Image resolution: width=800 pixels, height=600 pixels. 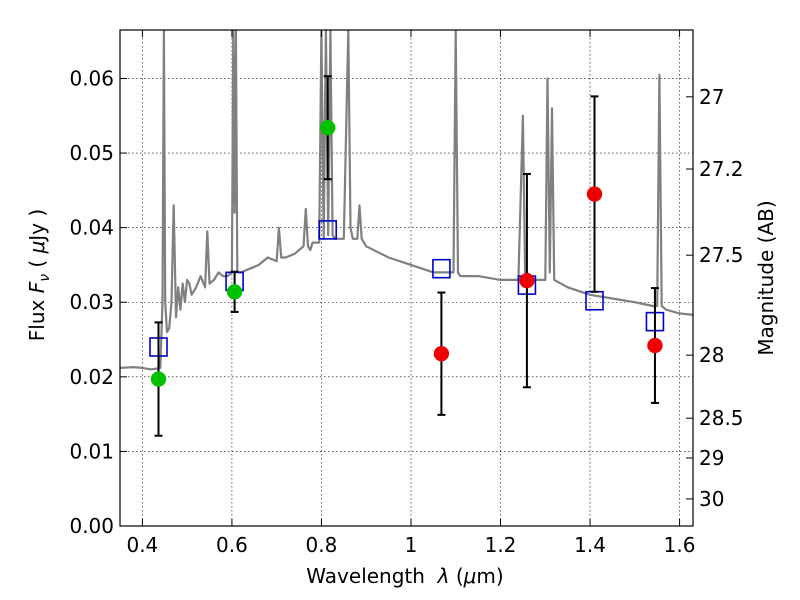 What do you see at coordinates (489, 576) in the screenshot?
I see `x-axis-label-unit: m)` at bounding box center [489, 576].